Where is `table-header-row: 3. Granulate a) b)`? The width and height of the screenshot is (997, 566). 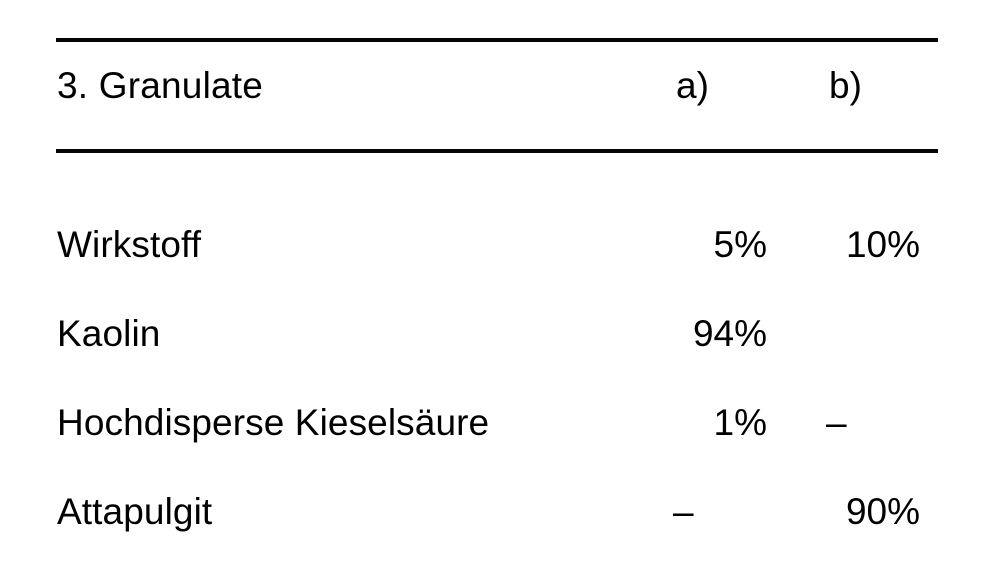
table-header-row: 3. Granulate a) b) is located at coordinates (498, 90).